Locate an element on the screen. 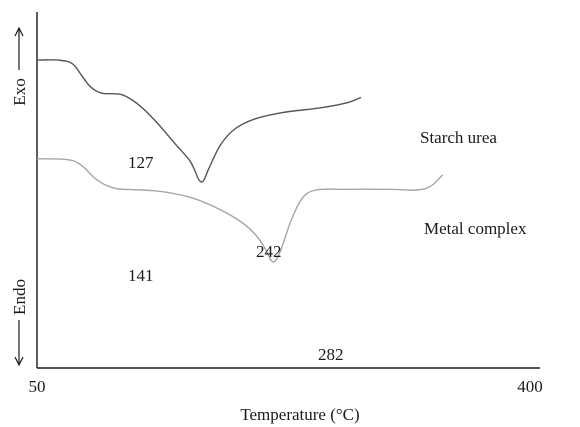  peak-label-141: 141 is located at coordinates (141, 275).